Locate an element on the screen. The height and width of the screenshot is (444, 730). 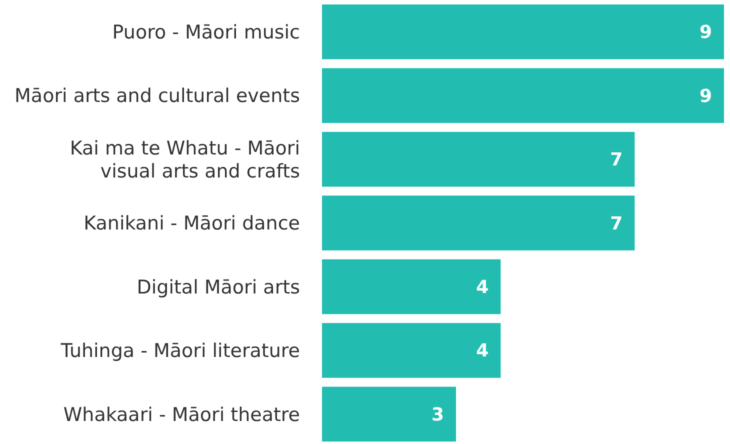
data-label: 3 is located at coordinates (437, 415).